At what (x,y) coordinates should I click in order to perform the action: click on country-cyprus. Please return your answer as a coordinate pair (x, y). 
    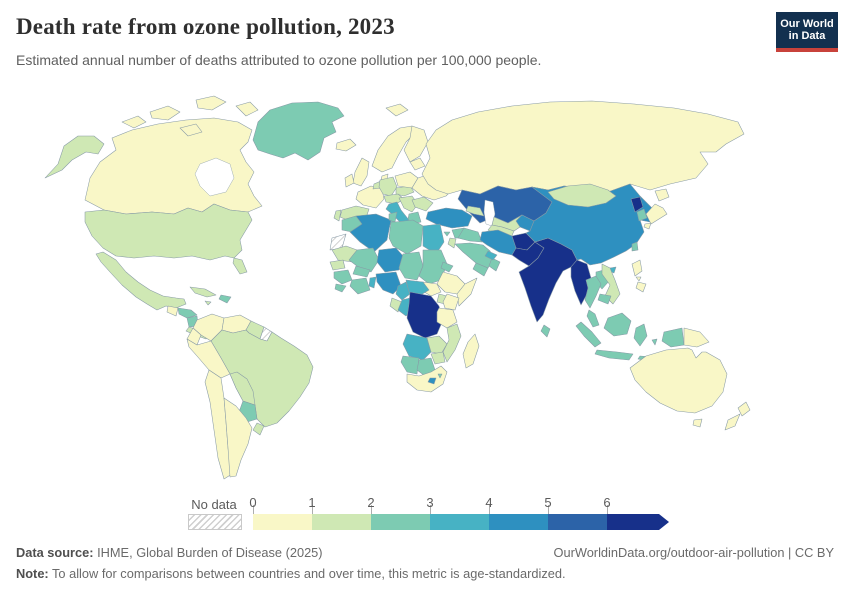
    Looking at the image, I should click on (447, 234).